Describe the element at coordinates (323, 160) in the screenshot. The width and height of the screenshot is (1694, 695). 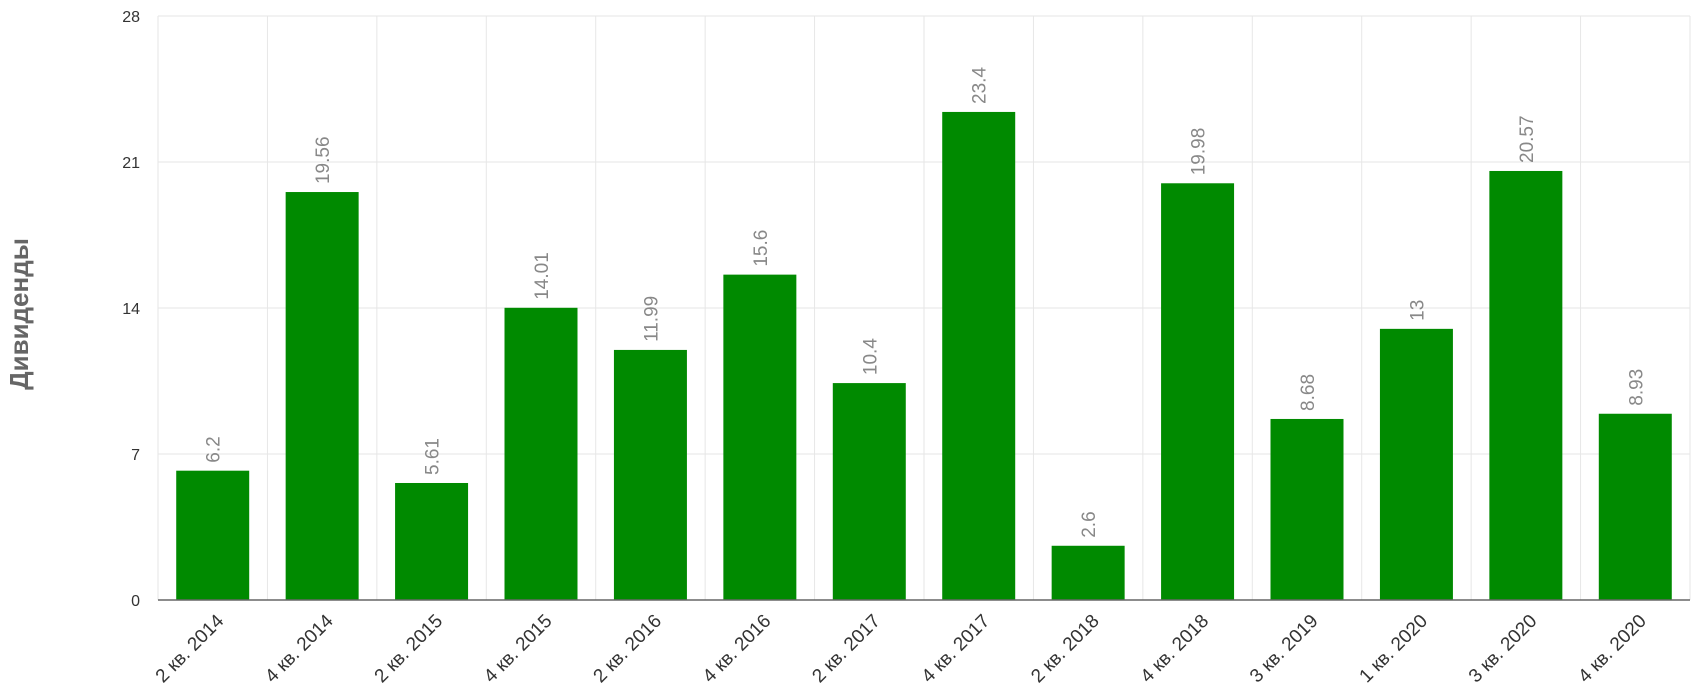
I see `bar-value-label: 19.56` at that location.